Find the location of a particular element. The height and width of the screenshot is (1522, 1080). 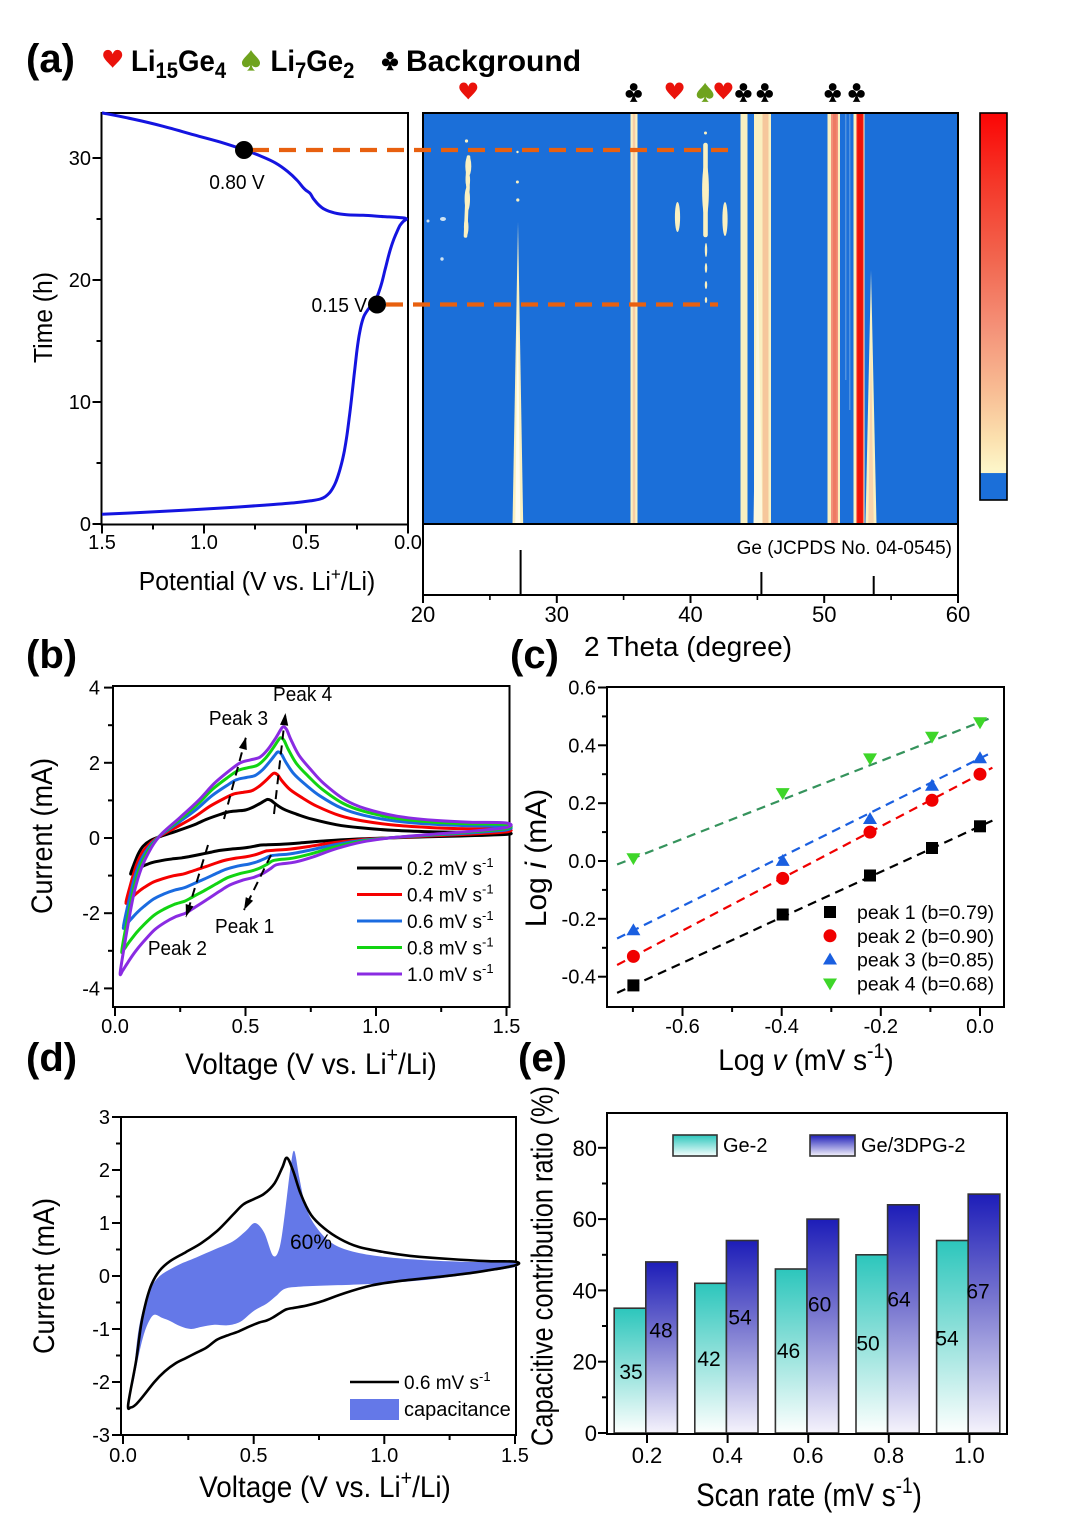

svg-text: Time (h) is located at coordinates (43, 317).